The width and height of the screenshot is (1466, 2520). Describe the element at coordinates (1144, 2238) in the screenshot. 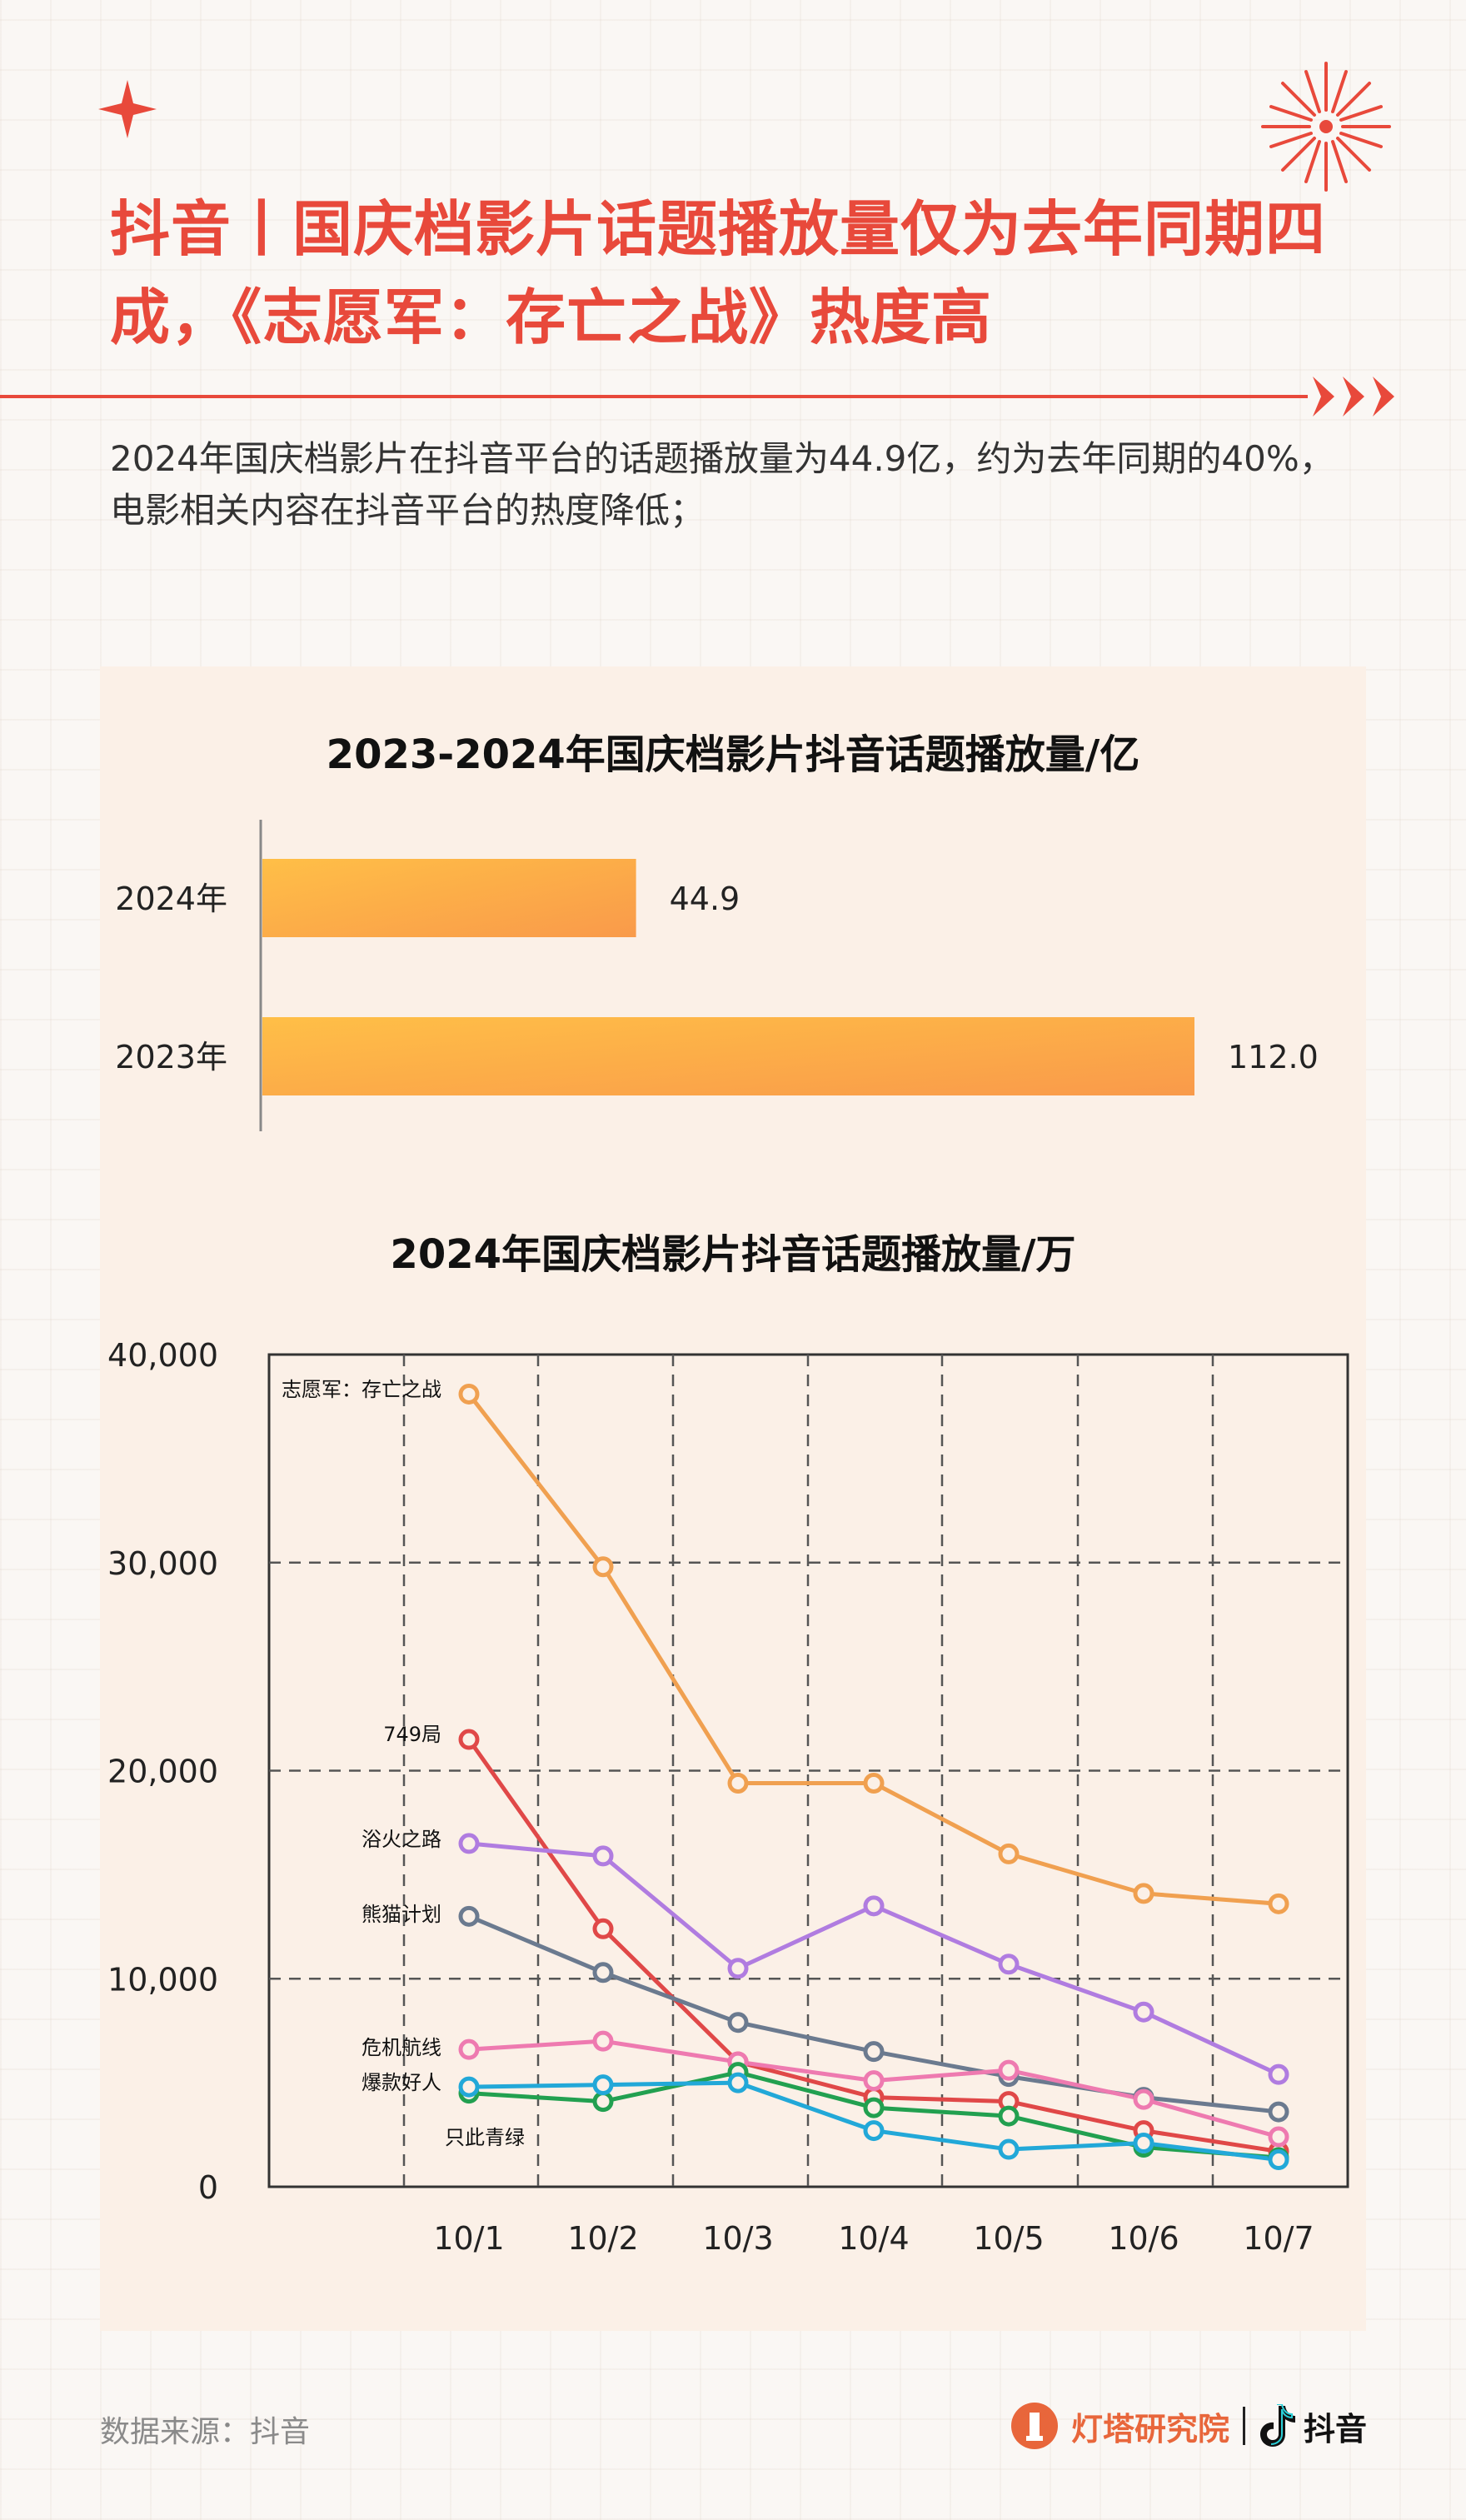

I see `x-tick-label: 10/6` at that location.